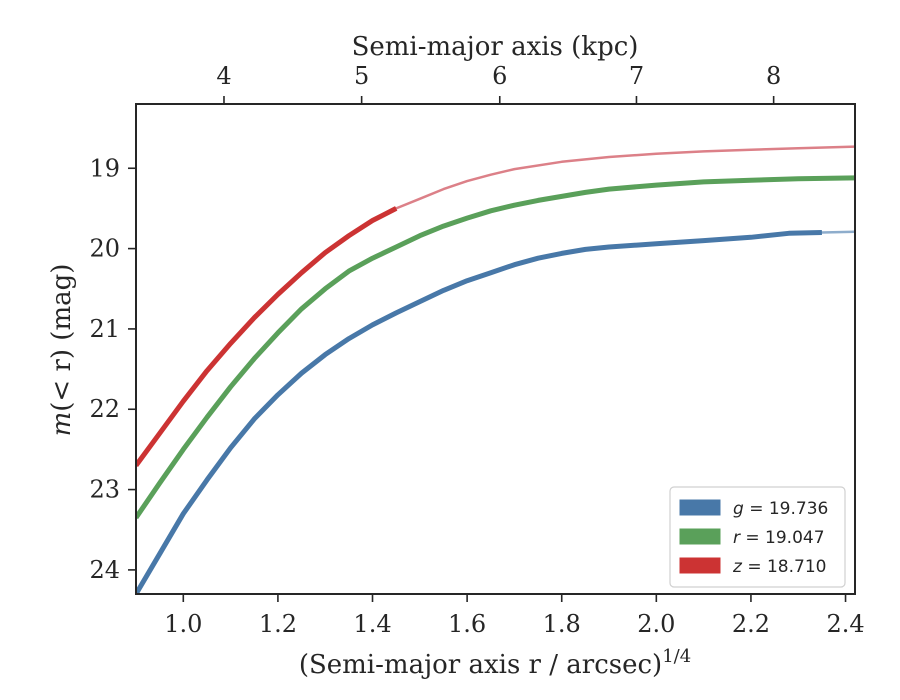  I want to click on top-x-tick-label: 7, so click(636, 76).